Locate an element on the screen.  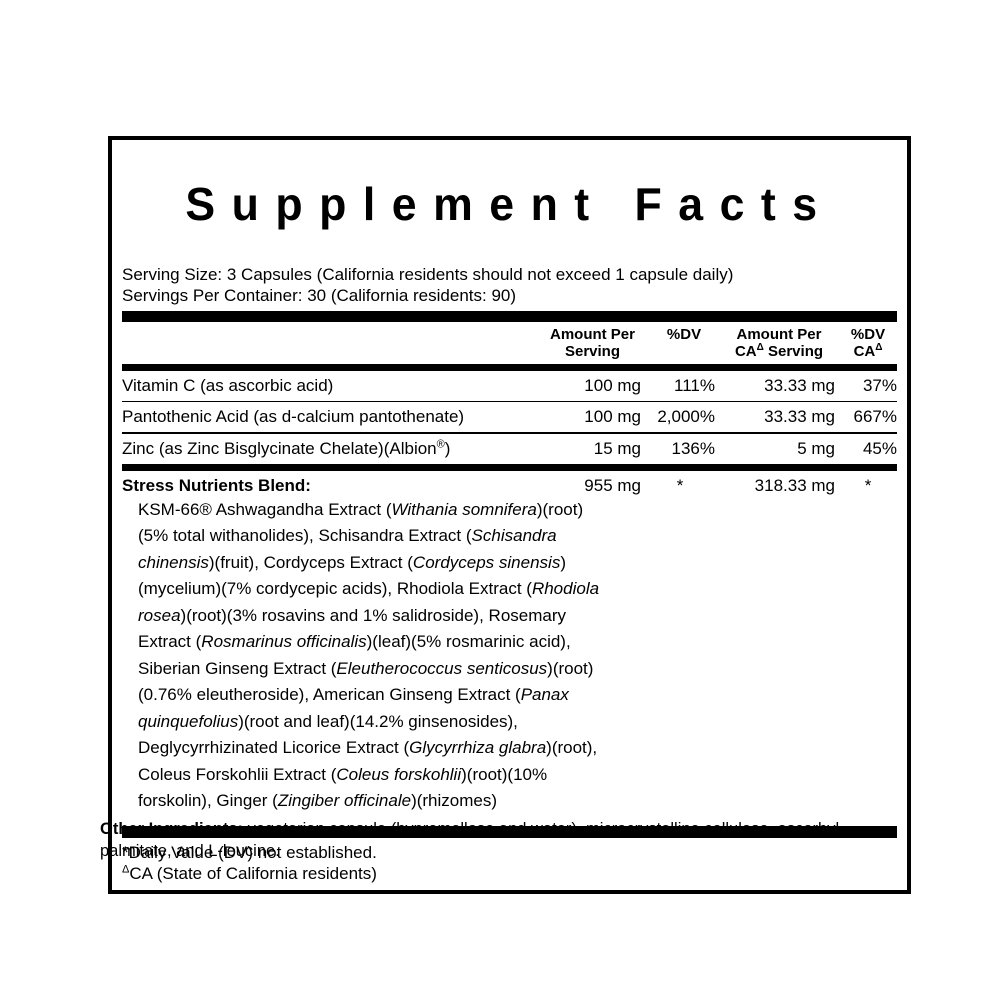
nutrient-dv: 2,000% is located at coordinates (686, 417).